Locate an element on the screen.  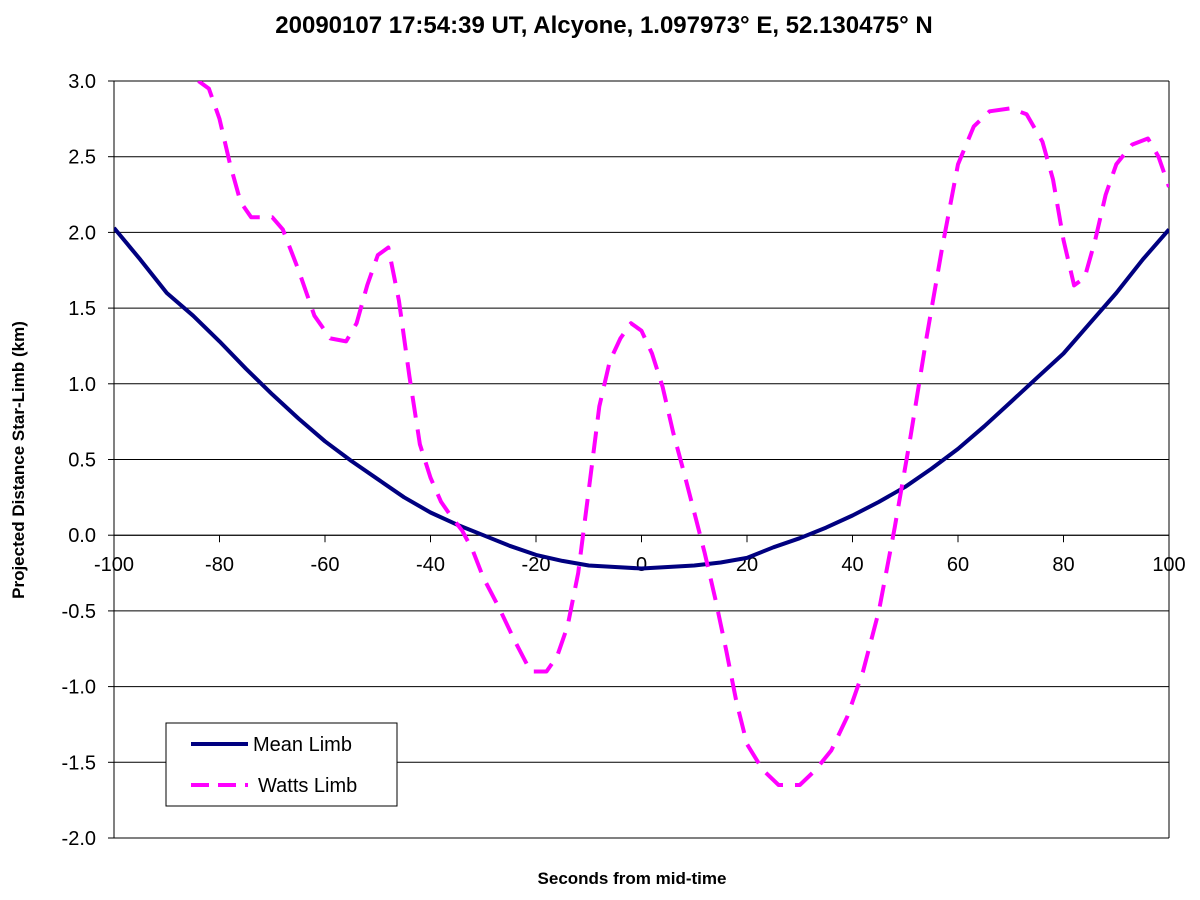
y-tick-label: -1.0 is located at coordinates (79, 688).